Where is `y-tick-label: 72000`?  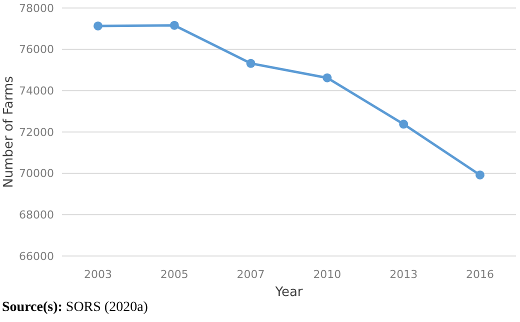
y-tick-label: 72000 is located at coordinates (36, 132).